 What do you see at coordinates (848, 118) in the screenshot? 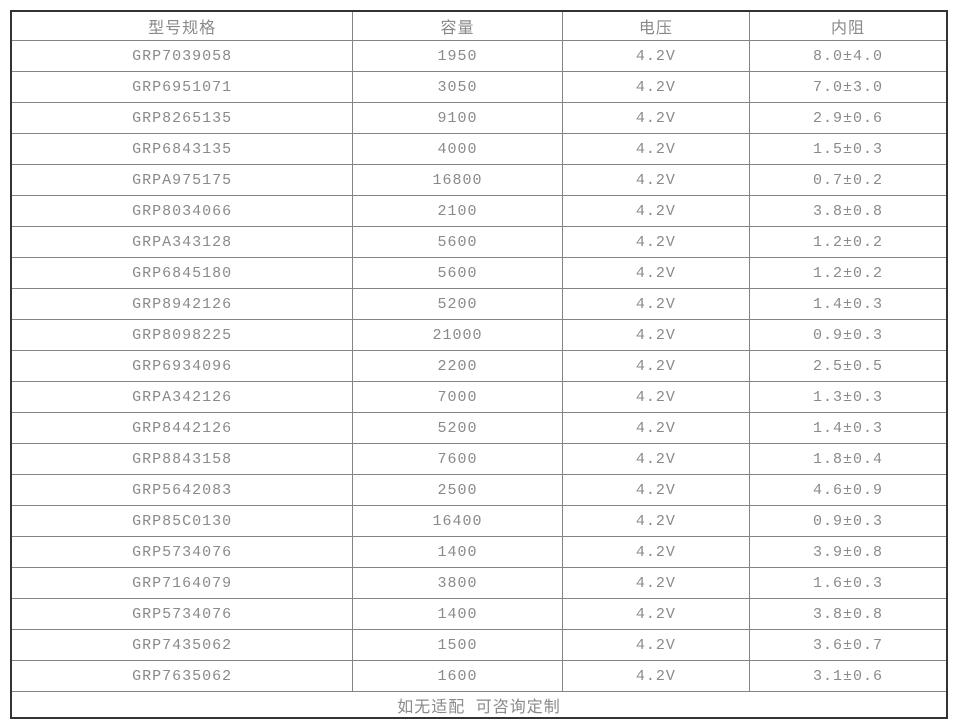
I see `cell-resistance: 2.9±0.6` at bounding box center [848, 118].